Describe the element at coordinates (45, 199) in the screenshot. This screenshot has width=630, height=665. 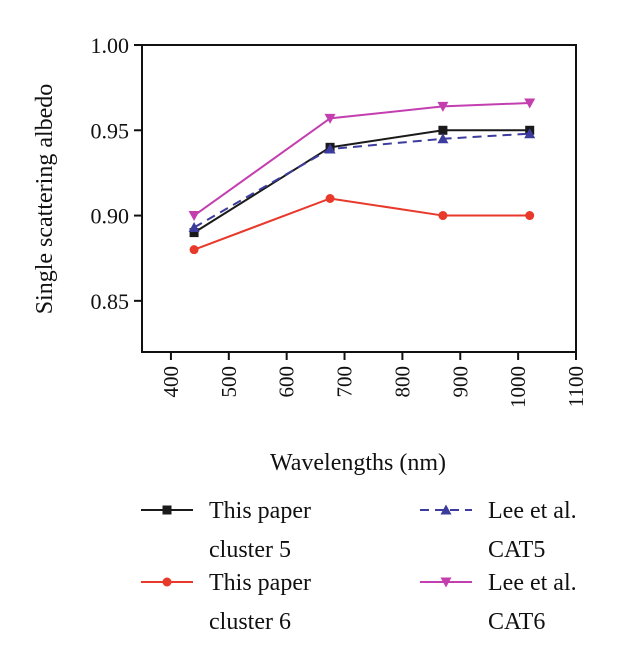
I see `y-axis-label: Single scattering albedo` at that location.